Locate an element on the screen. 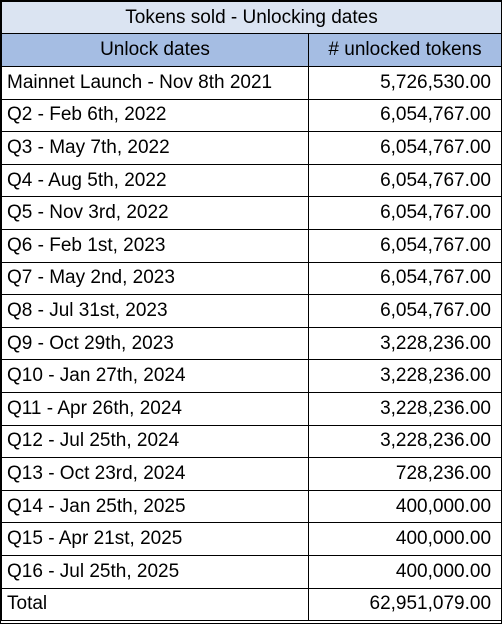  header-unlock-dates: Unlock dates is located at coordinates (155, 50).